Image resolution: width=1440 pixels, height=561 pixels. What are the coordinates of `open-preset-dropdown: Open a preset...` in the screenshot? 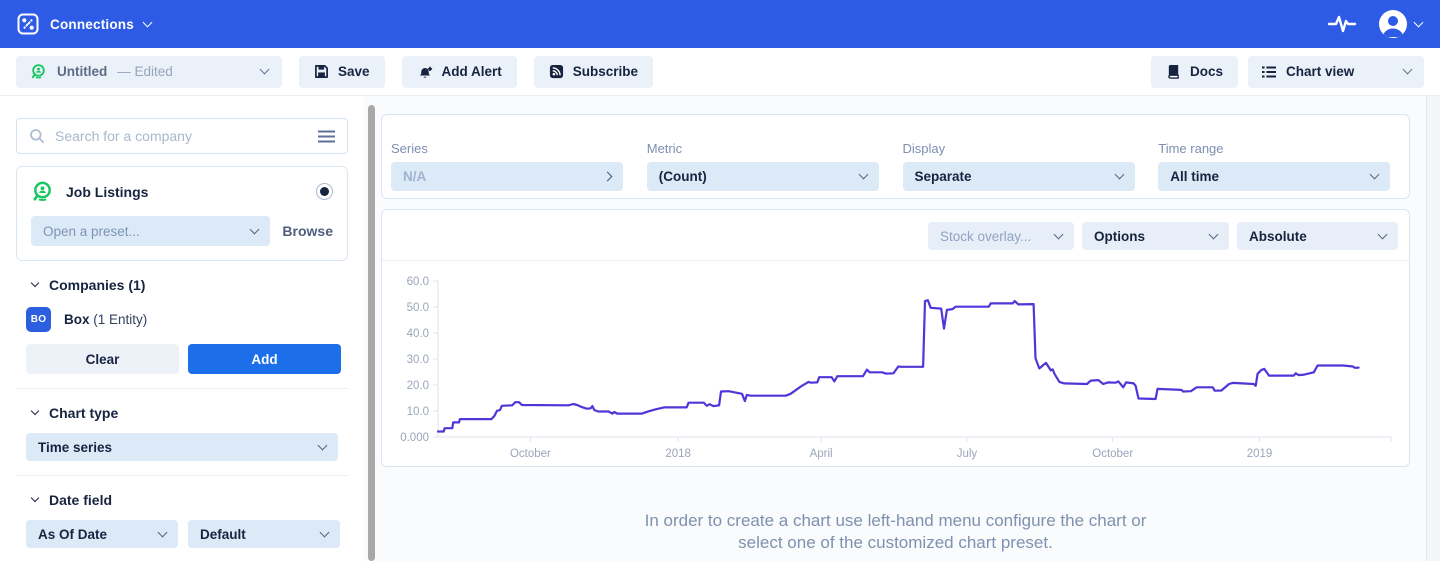 It's located at (151, 231).